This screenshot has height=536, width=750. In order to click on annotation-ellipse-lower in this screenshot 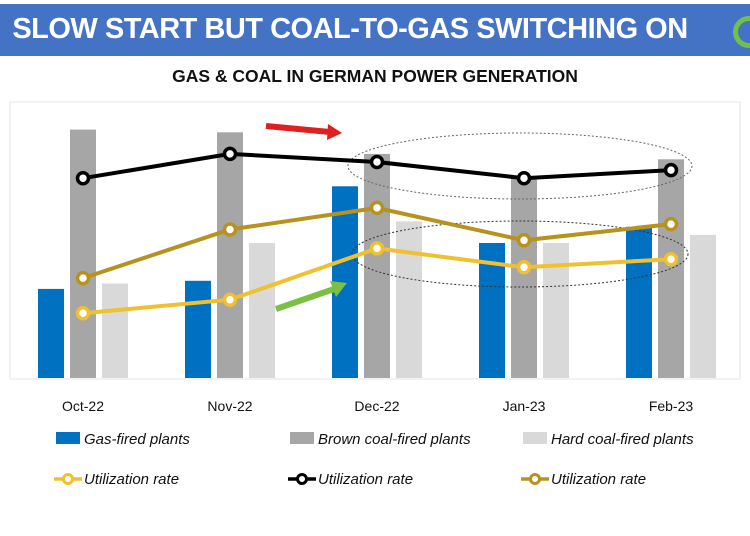, I will do `click(520, 254)`.